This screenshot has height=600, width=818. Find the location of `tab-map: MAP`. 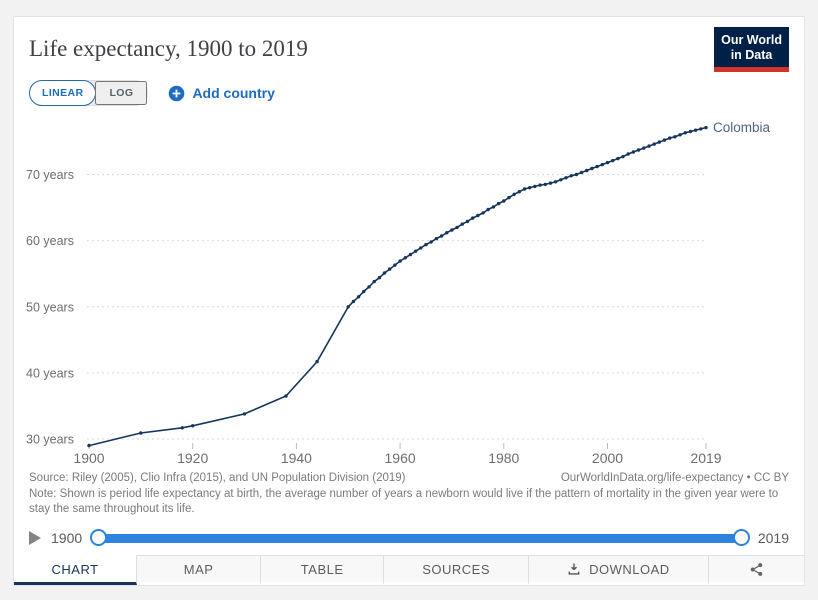

tab-map: MAP is located at coordinates (199, 570).